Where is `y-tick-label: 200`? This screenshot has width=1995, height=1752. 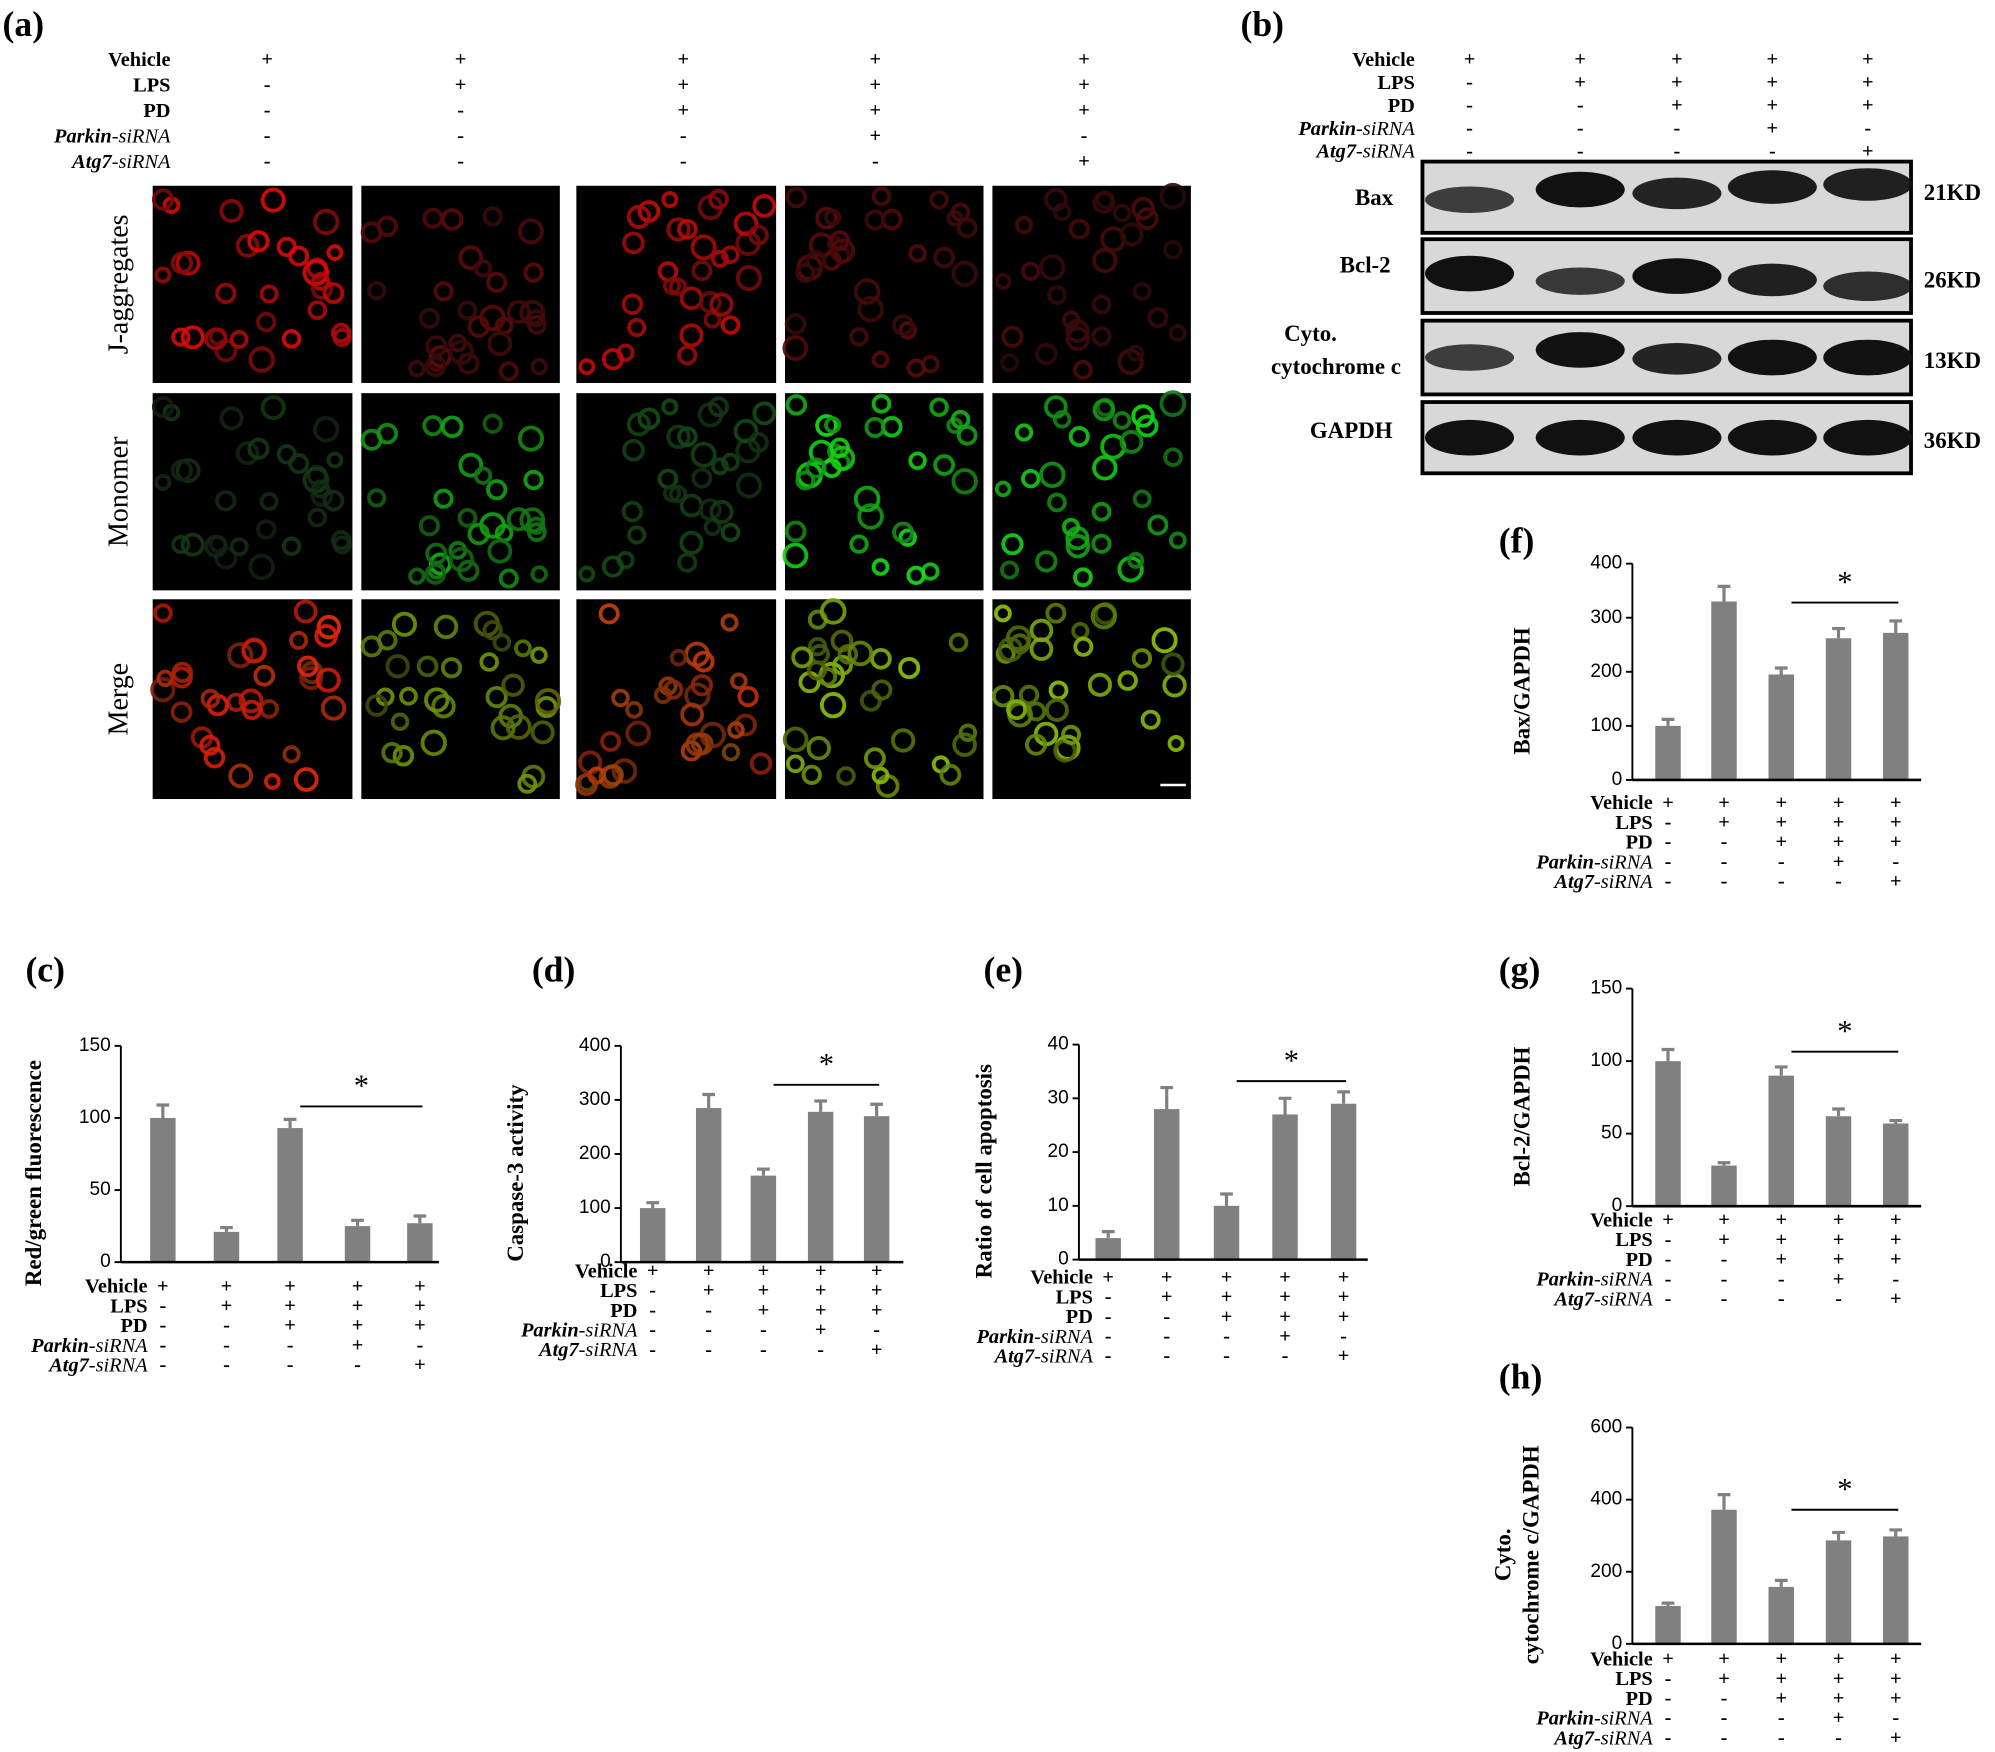 y-tick-label: 200 is located at coordinates (1606, 671).